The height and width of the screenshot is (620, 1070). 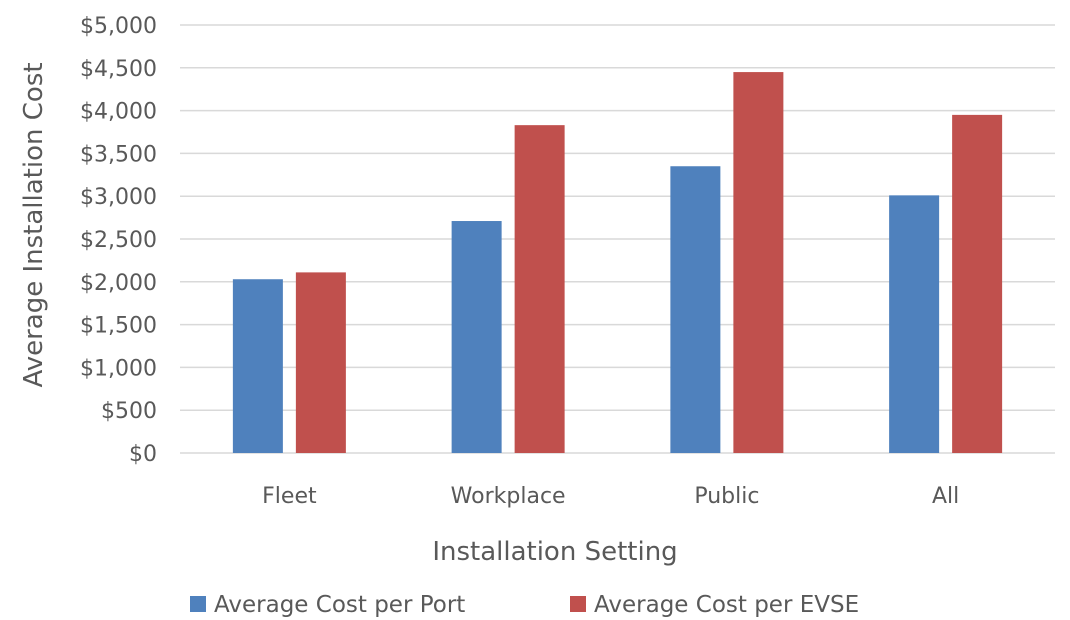 What do you see at coordinates (118, 326) in the screenshot?
I see `y-tick-label: $1,500` at bounding box center [118, 326].